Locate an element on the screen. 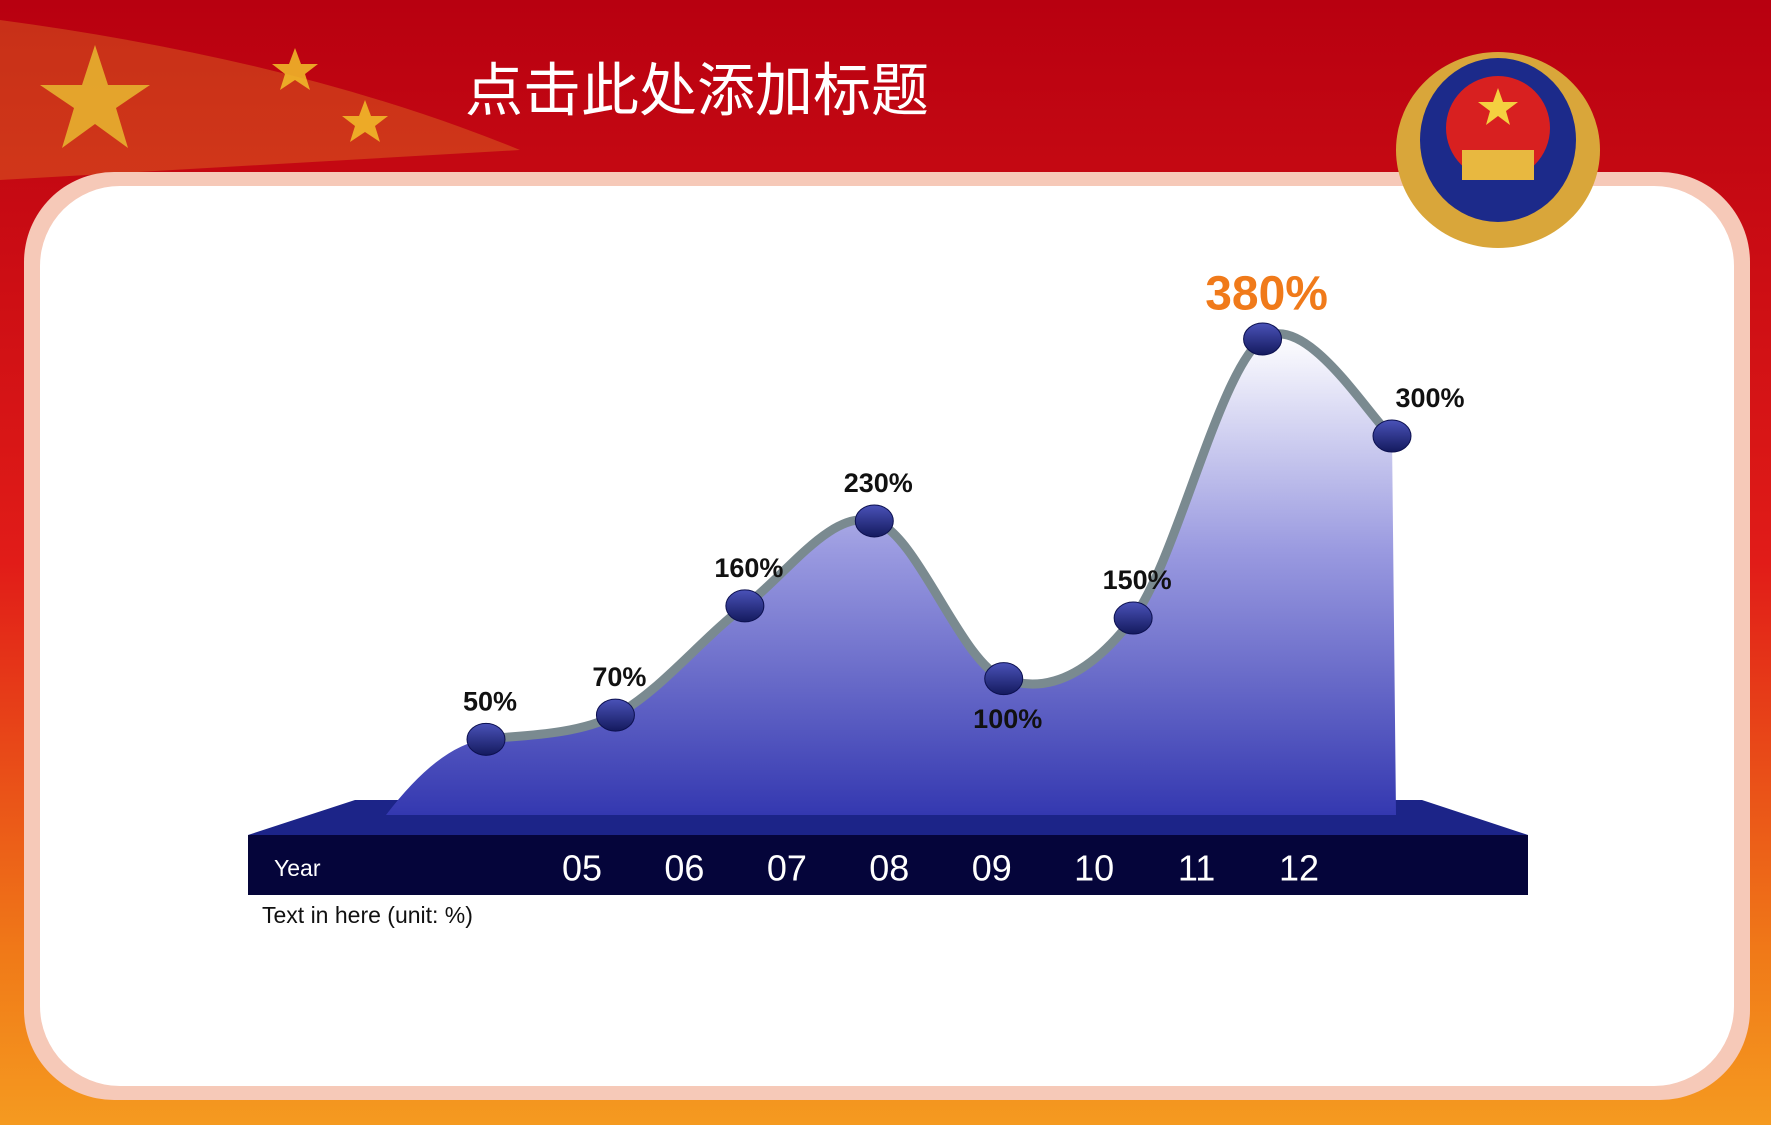 This screenshot has width=1771, height=1130. data-label: 150% is located at coordinates (1137, 580).